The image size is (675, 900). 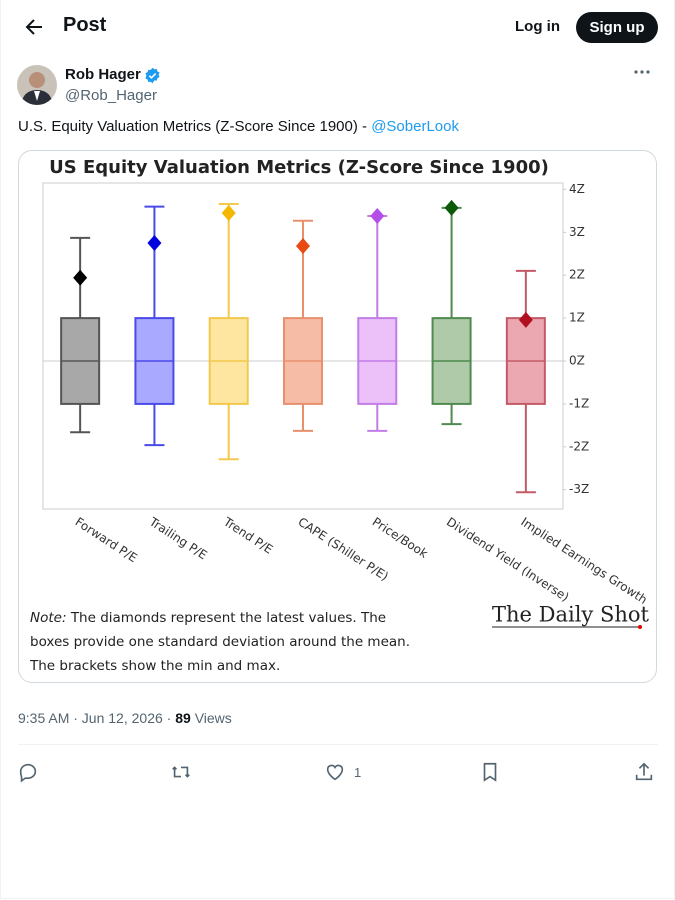 I want to click on y-tick-label: 2Z, so click(x=577, y=275).